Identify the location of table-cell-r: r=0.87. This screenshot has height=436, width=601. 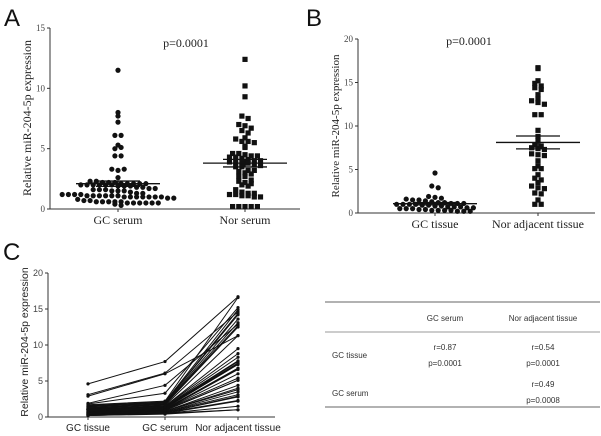
(445, 347).